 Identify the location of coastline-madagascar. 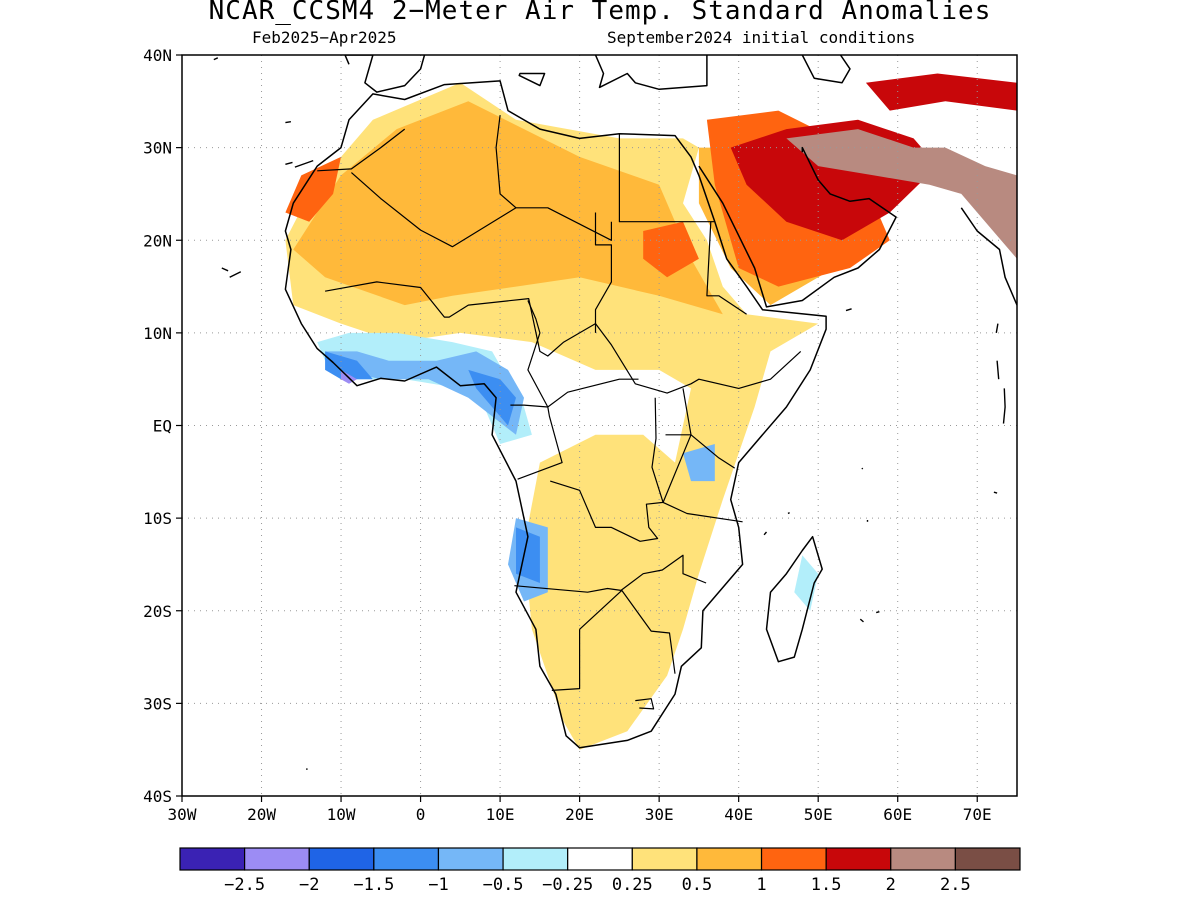
(794, 599).